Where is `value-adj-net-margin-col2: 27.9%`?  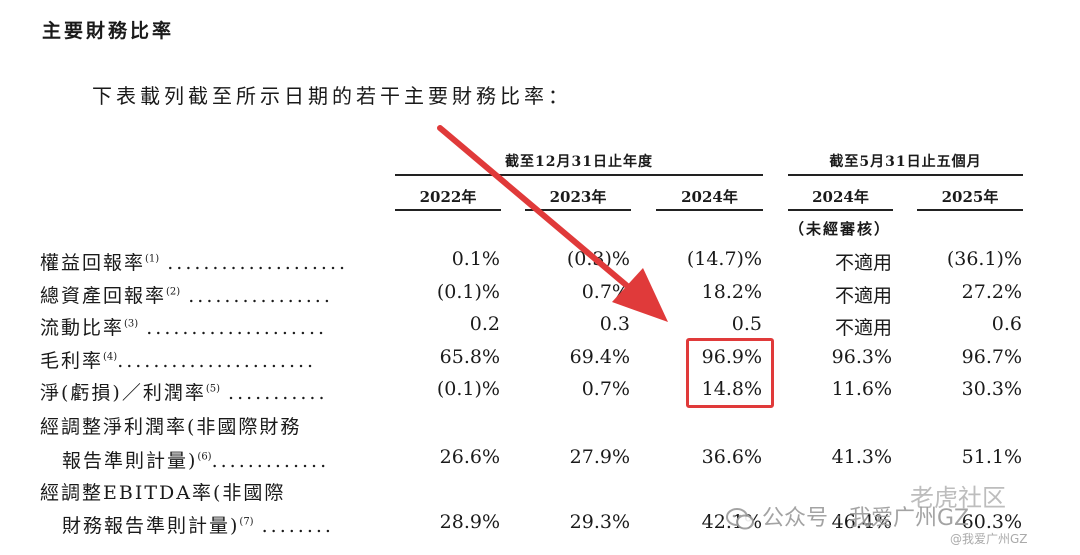
value-adj-net-margin-col2: 27.9% is located at coordinates (599, 457).